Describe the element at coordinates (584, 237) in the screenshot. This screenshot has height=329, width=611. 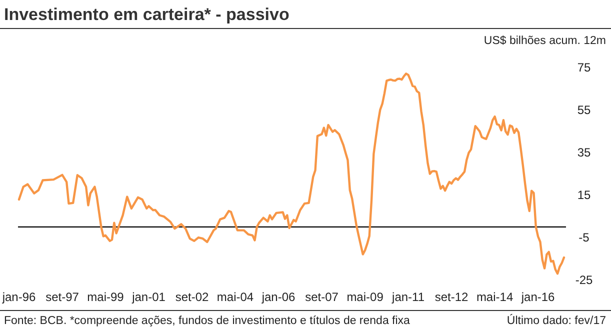
I see `y-tick-label: -5` at that location.